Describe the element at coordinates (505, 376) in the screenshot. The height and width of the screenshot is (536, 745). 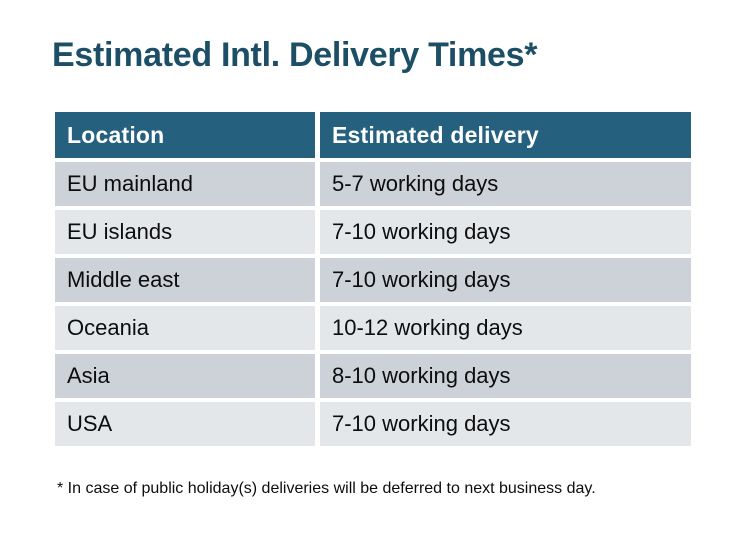
I see `delivery-cell: 8-10 working days` at that location.